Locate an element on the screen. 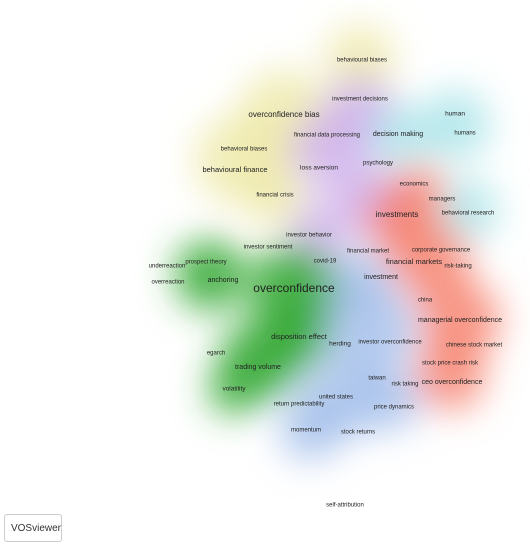 The image size is (530, 550). node-label: united states is located at coordinates (336, 398).